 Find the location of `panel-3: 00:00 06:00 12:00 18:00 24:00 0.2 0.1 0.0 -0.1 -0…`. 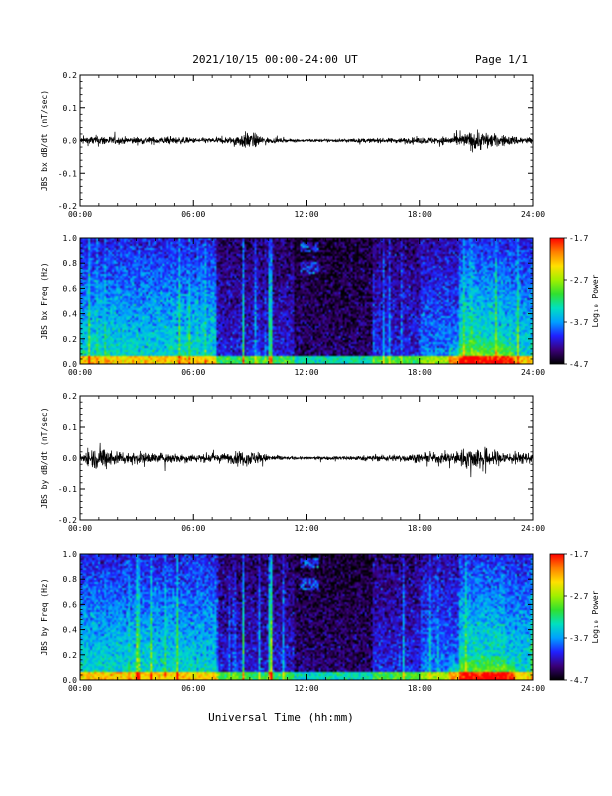

panel-3: 00:00 06:00 12:00 18:00 24:00 0.2 0.1 0.0 -0.1 -0… is located at coordinates (292, 462).